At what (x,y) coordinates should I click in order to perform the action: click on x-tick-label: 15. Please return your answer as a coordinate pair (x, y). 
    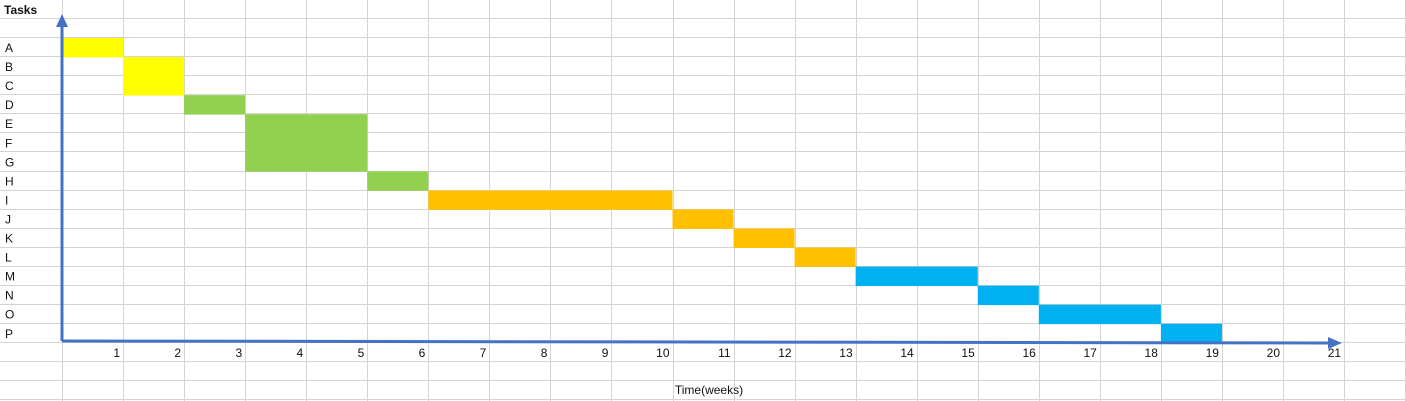
    Looking at the image, I should click on (968, 353).